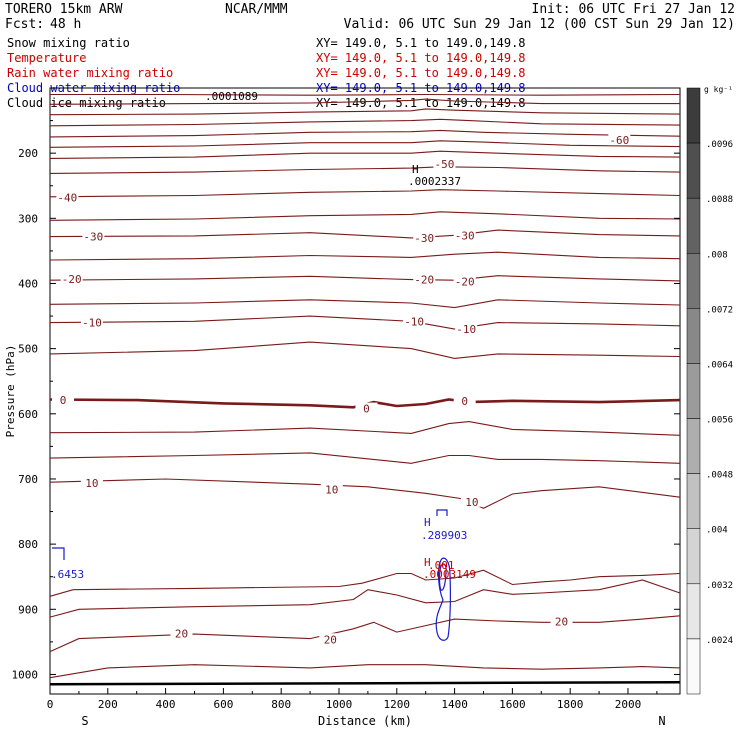 The height and width of the screenshot is (740, 740). What do you see at coordinates (28, 479) in the screenshot?
I see `y-tick-label: 700` at bounding box center [28, 479].